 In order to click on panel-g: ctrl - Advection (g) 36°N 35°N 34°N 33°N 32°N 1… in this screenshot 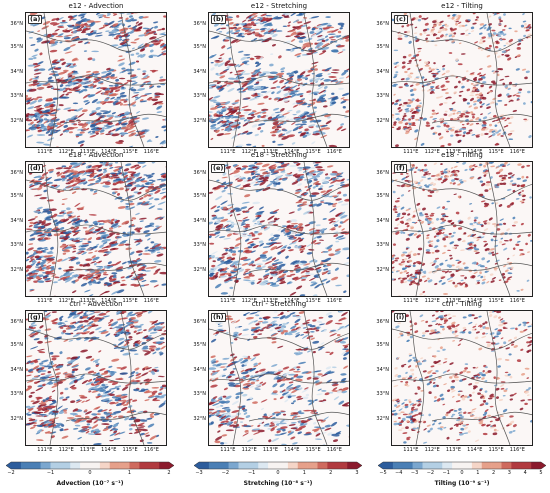, I will do `click(88, 376)`.